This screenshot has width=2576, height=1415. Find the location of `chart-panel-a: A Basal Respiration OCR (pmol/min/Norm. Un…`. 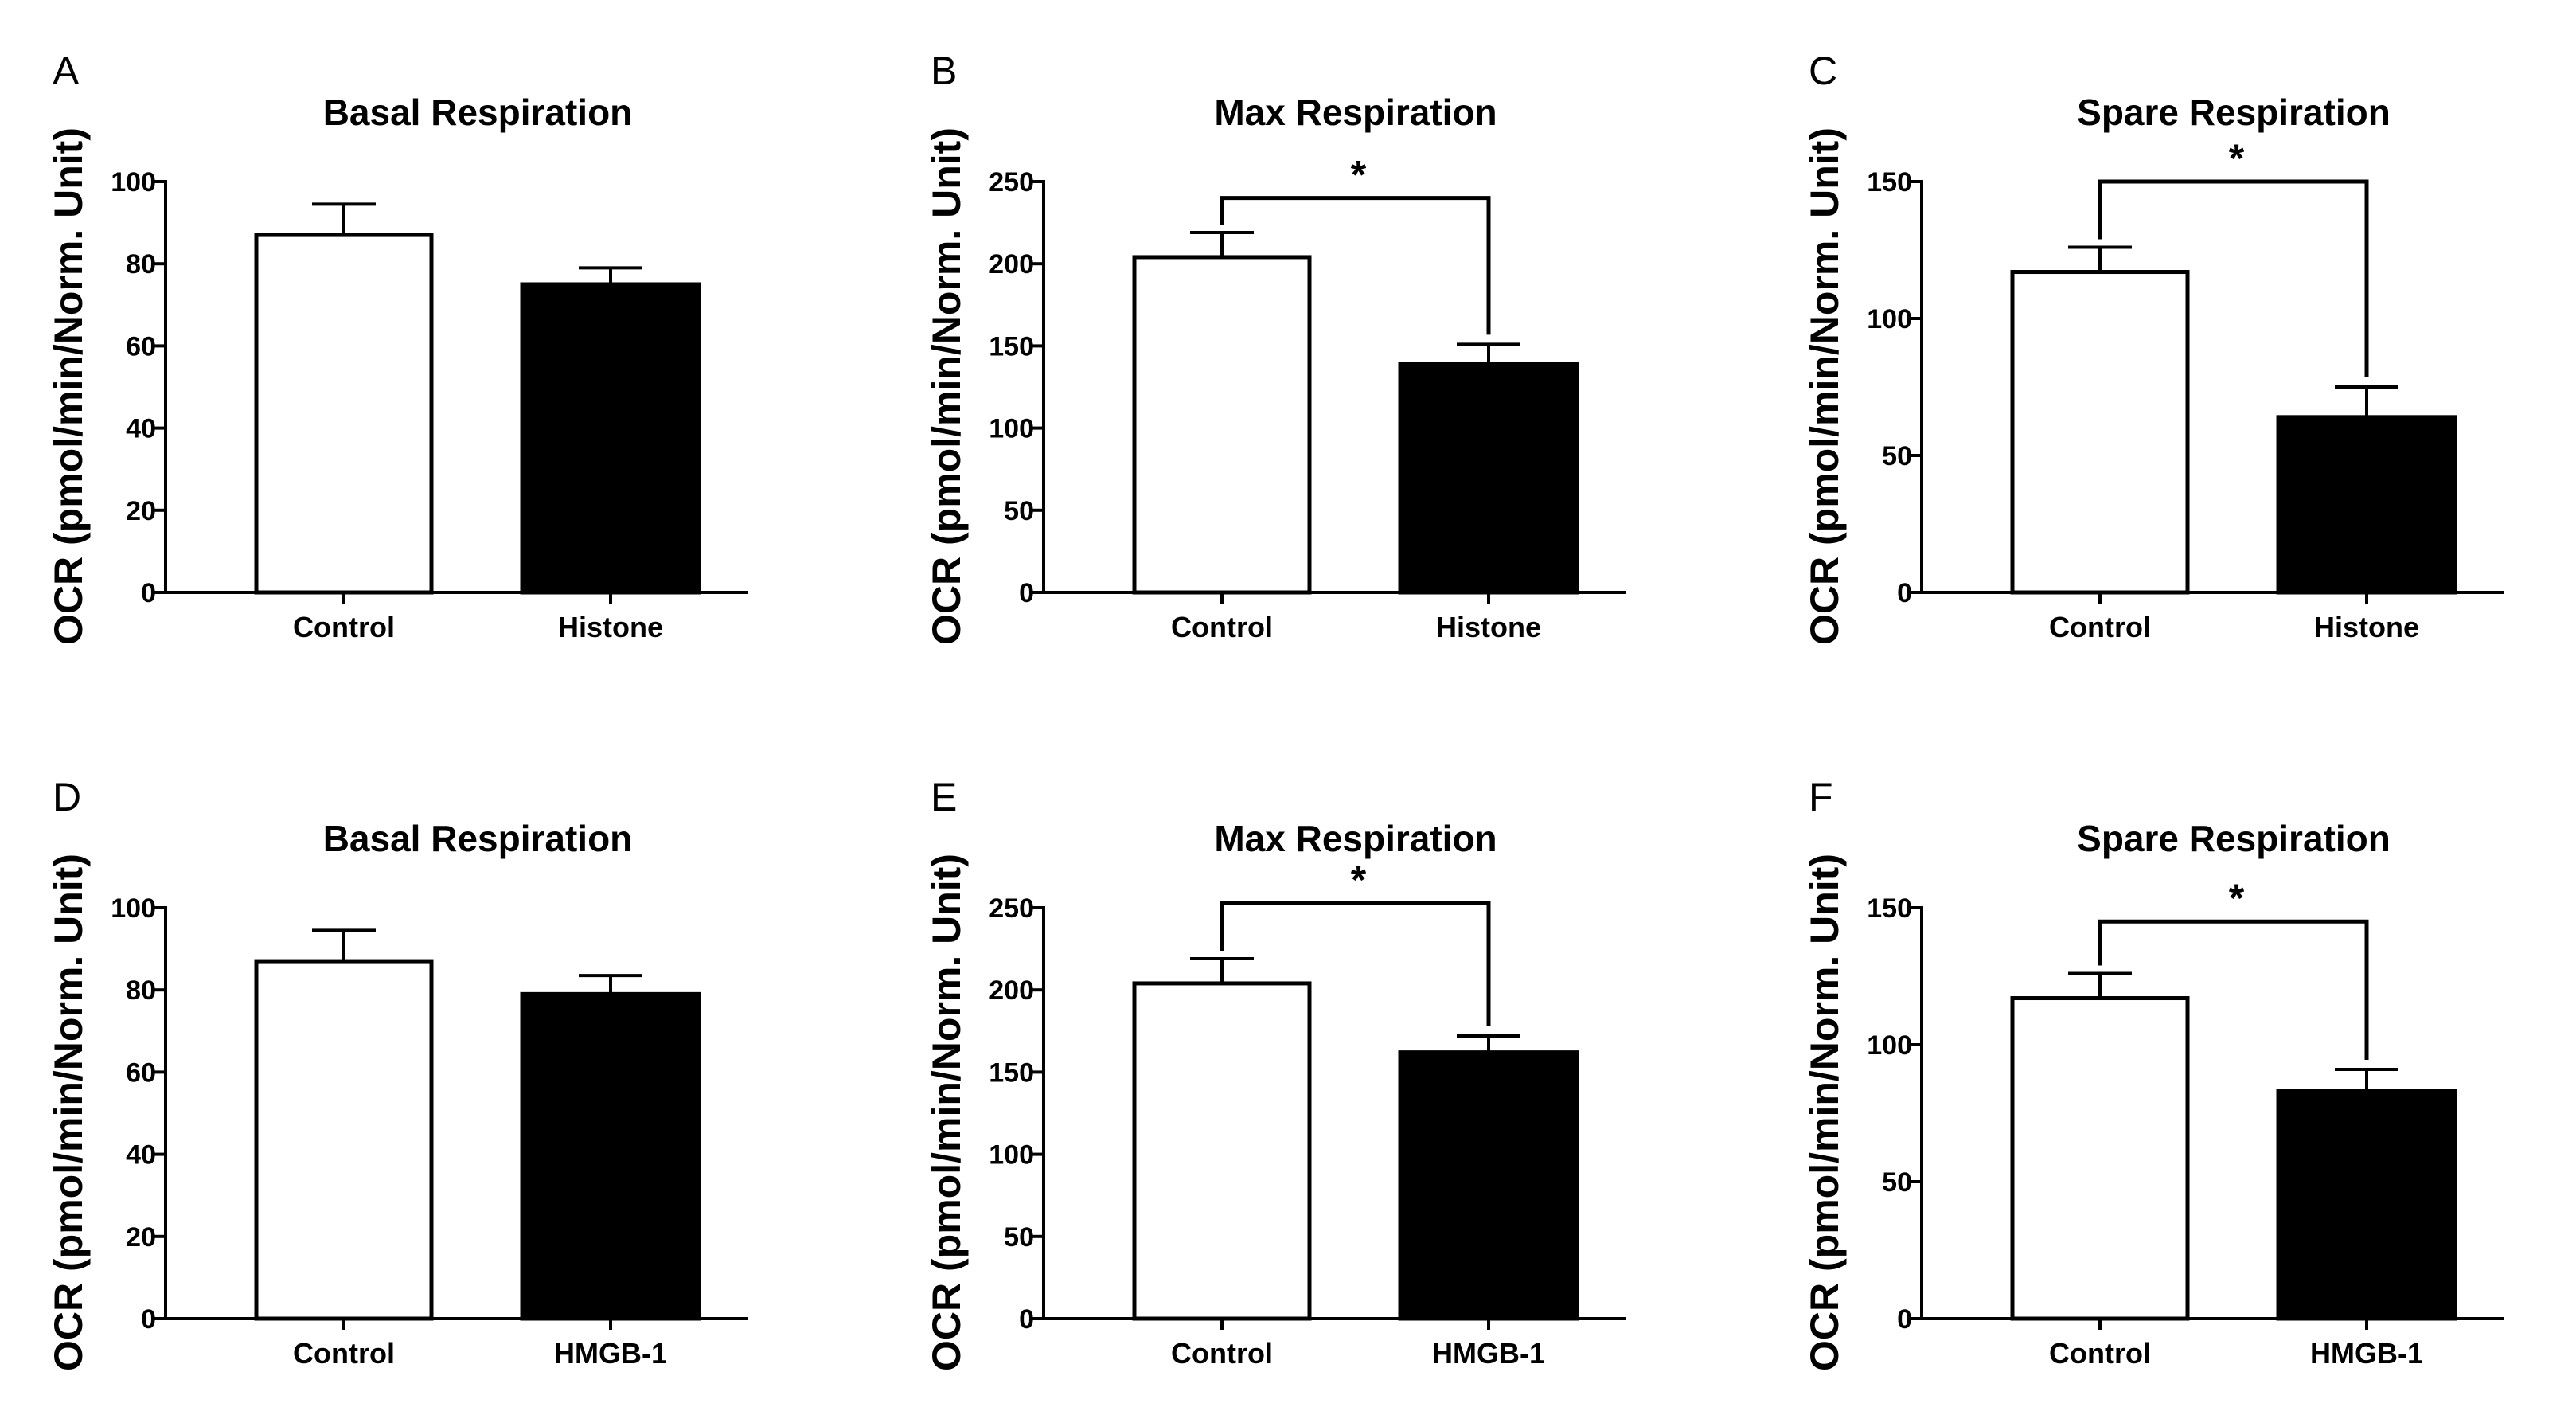

chart-panel-a: A Basal Respiration OCR (pmol/min/Norm. Un… is located at coordinates (397, 347).